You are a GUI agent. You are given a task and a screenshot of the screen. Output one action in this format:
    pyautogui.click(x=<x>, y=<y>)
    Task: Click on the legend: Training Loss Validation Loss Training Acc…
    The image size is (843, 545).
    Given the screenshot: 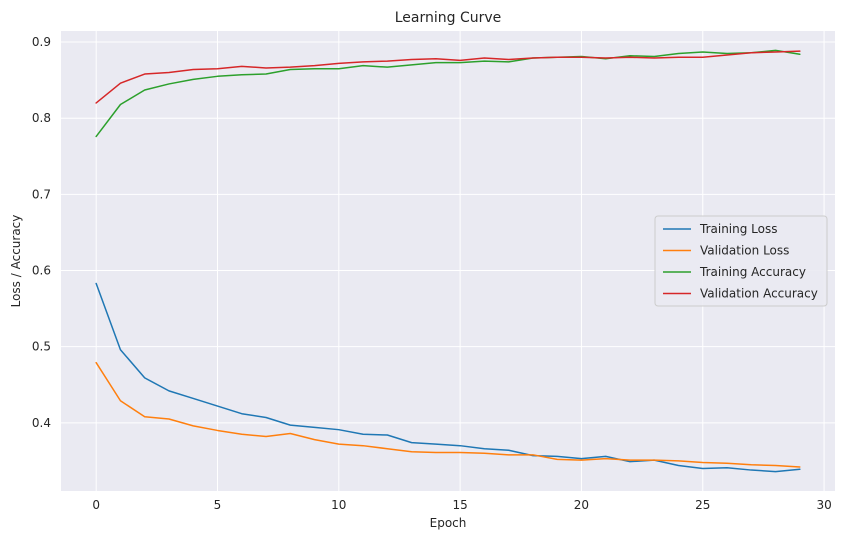 What is the action you would take?
    pyautogui.click(x=741, y=261)
    